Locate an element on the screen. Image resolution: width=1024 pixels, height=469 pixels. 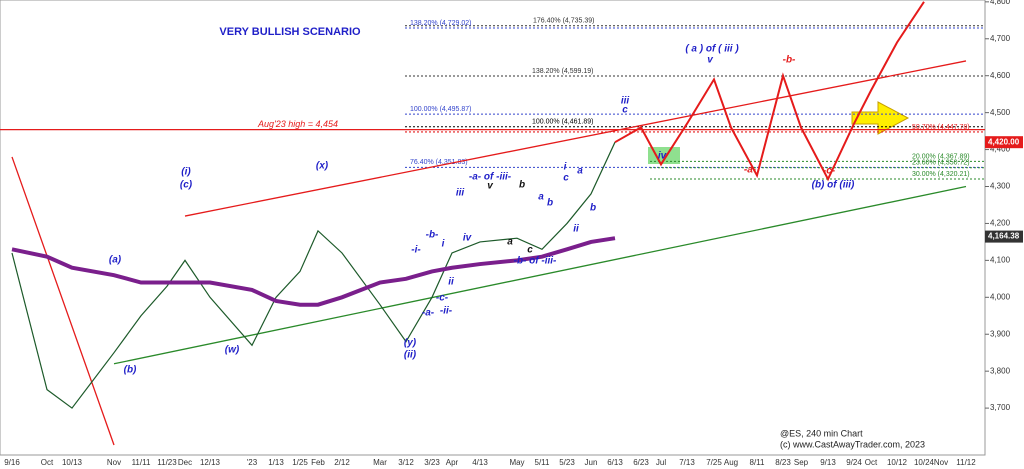
level-label: 20.00% (4,367.89) is located at coordinates (941, 156).